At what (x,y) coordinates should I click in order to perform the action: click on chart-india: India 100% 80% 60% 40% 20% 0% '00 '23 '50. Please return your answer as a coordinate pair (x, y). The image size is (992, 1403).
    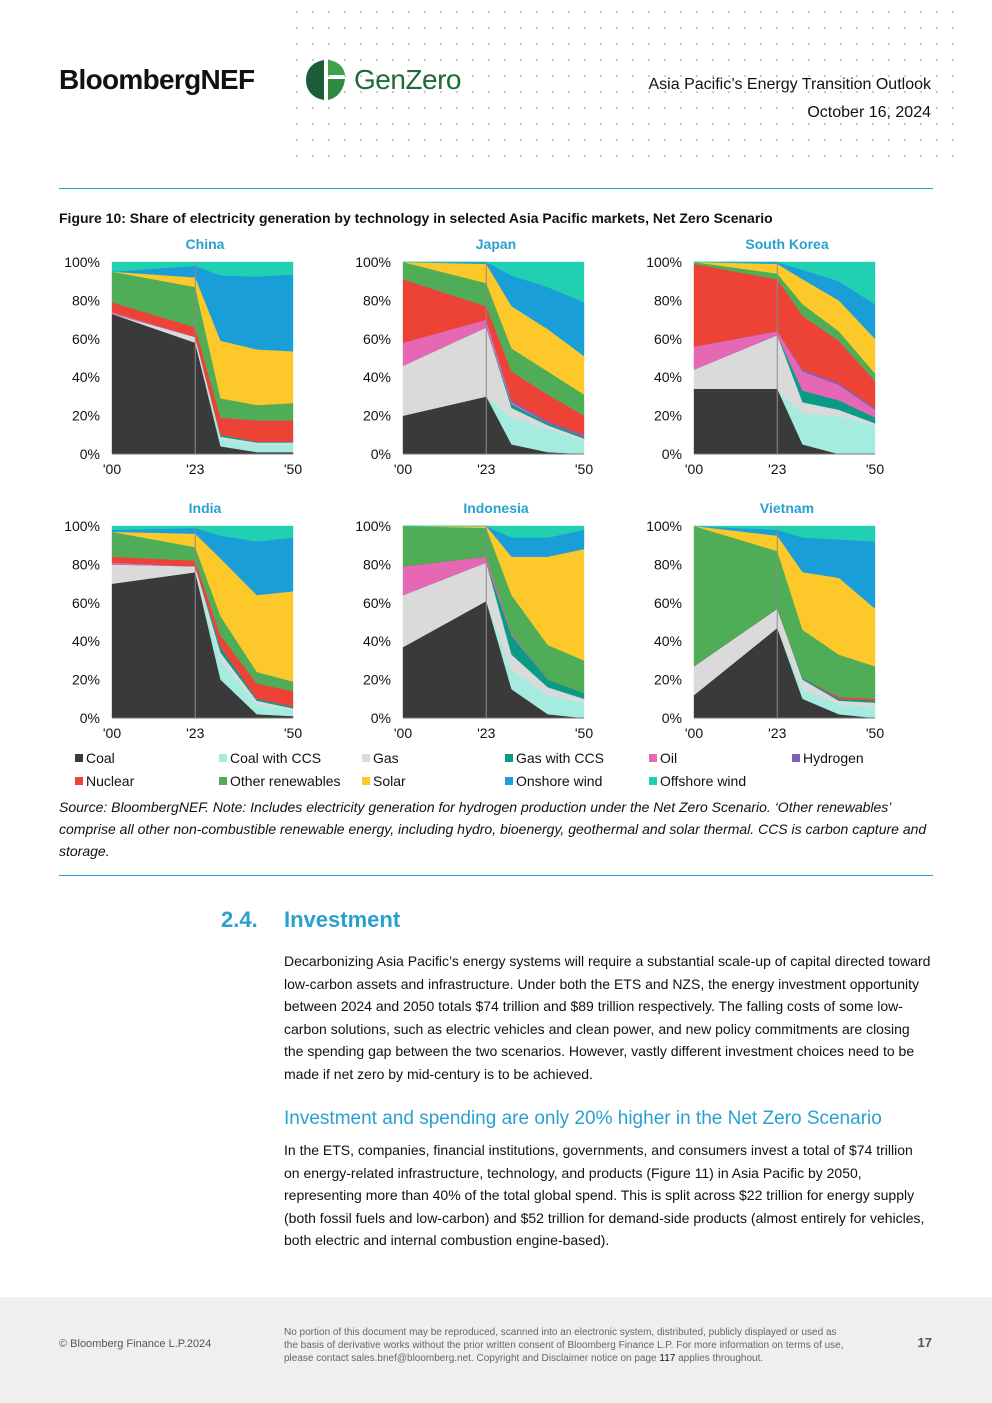
    Looking at the image, I should click on (185, 625).